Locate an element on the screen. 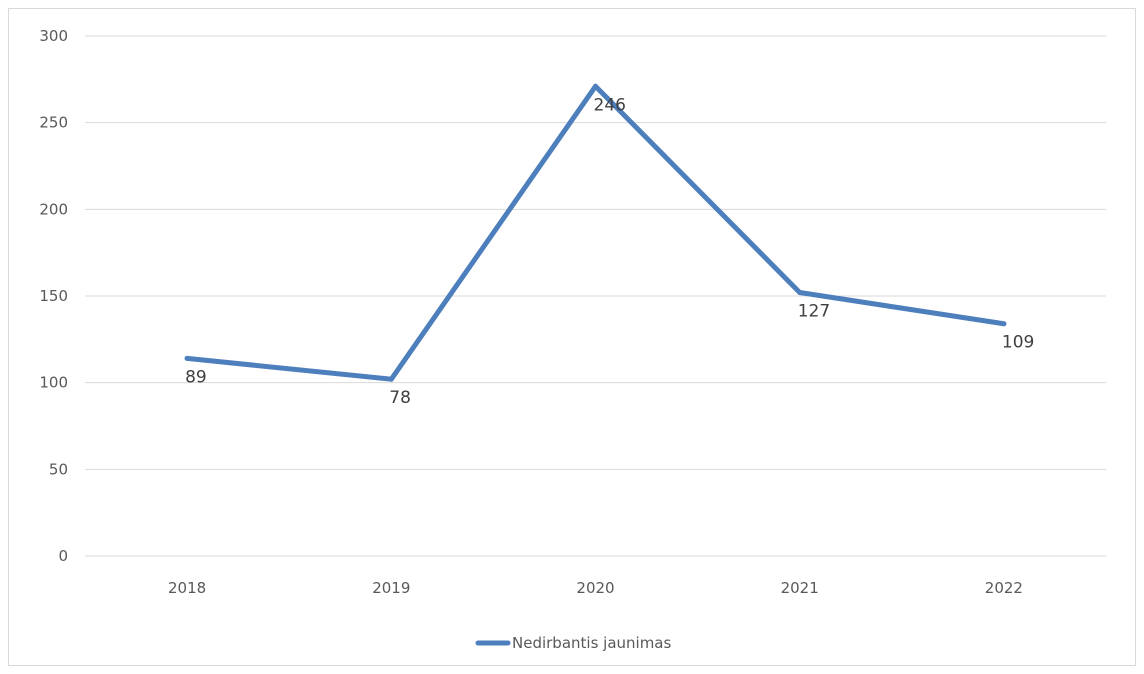 This screenshot has height=674, width=1144. x-tick-label: 2022 is located at coordinates (1004, 588).